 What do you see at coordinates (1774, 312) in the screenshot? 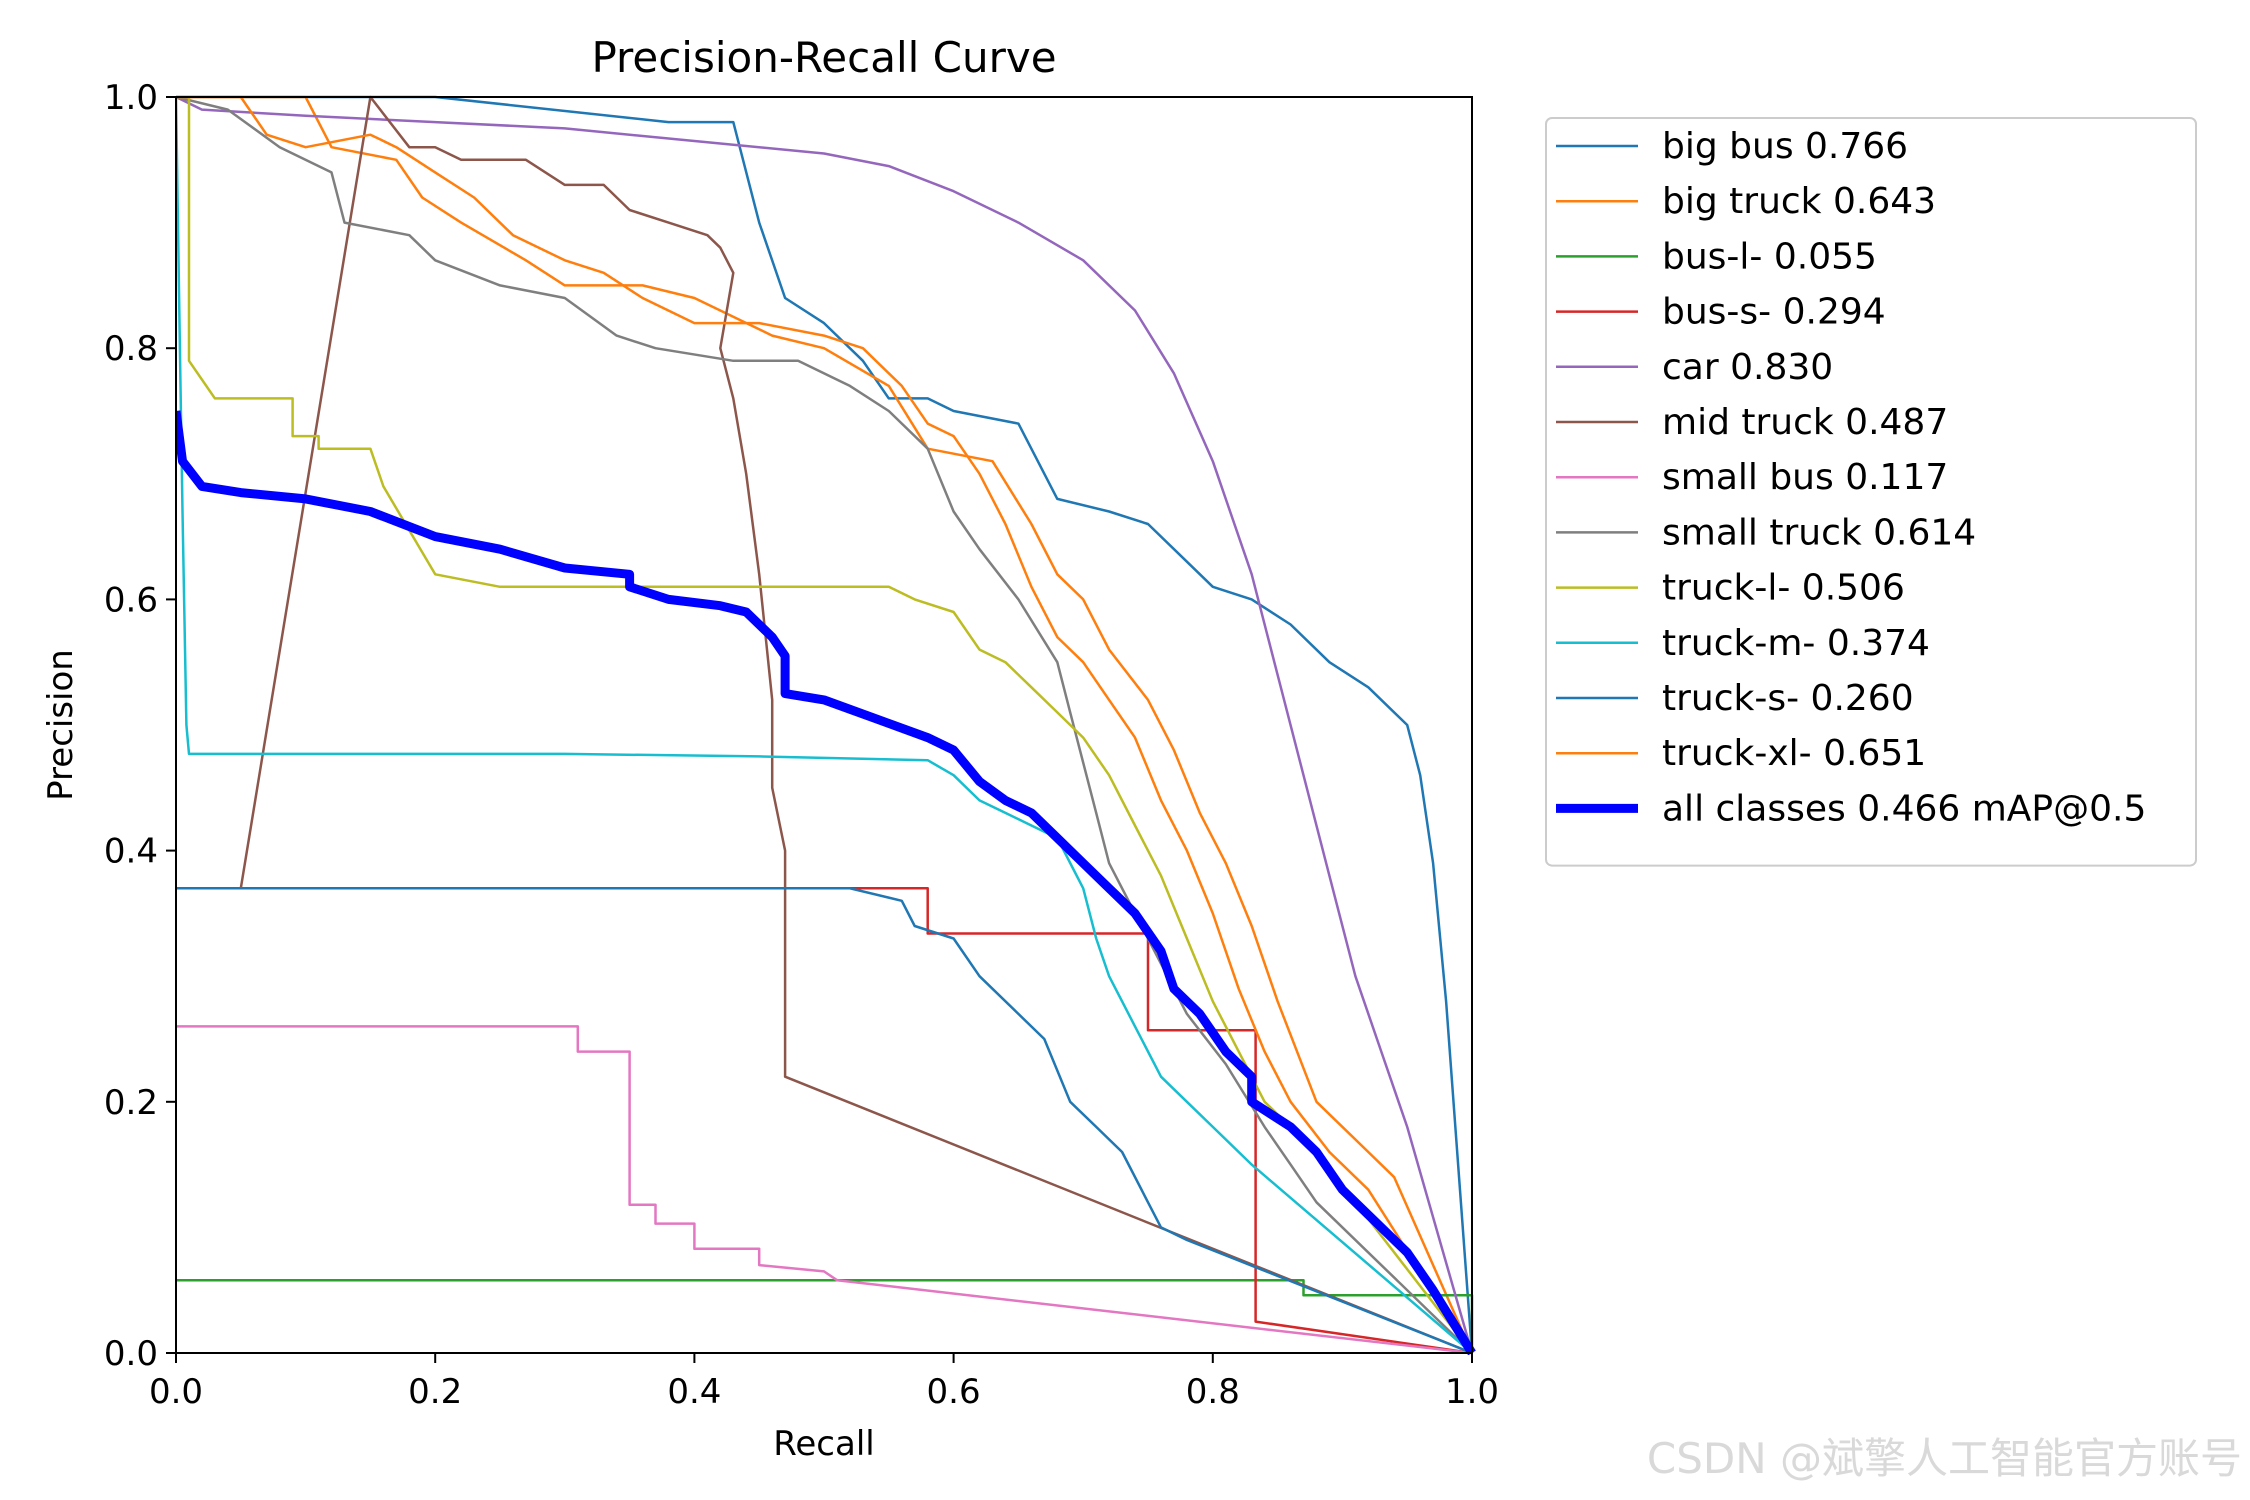
I see `legend-label: bus-s- 0.294` at bounding box center [1774, 312].